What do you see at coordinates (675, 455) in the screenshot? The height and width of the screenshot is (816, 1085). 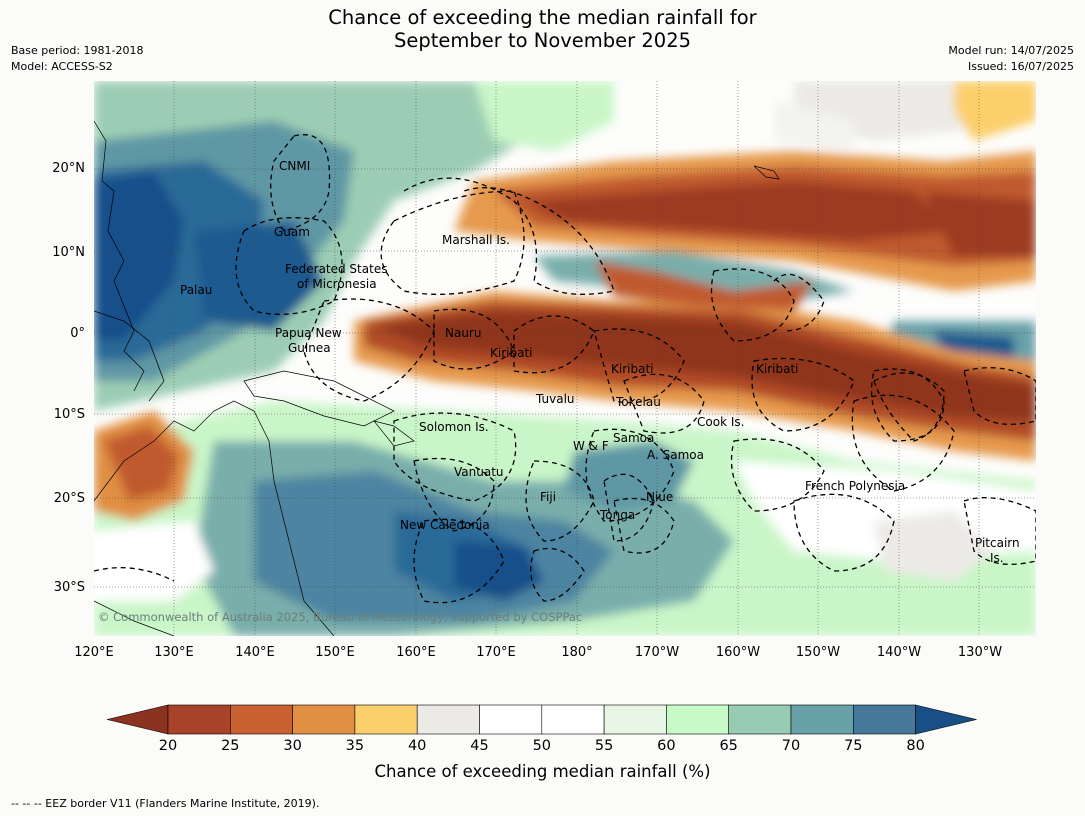 I see `label-american-samoa: A. Samoa` at bounding box center [675, 455].